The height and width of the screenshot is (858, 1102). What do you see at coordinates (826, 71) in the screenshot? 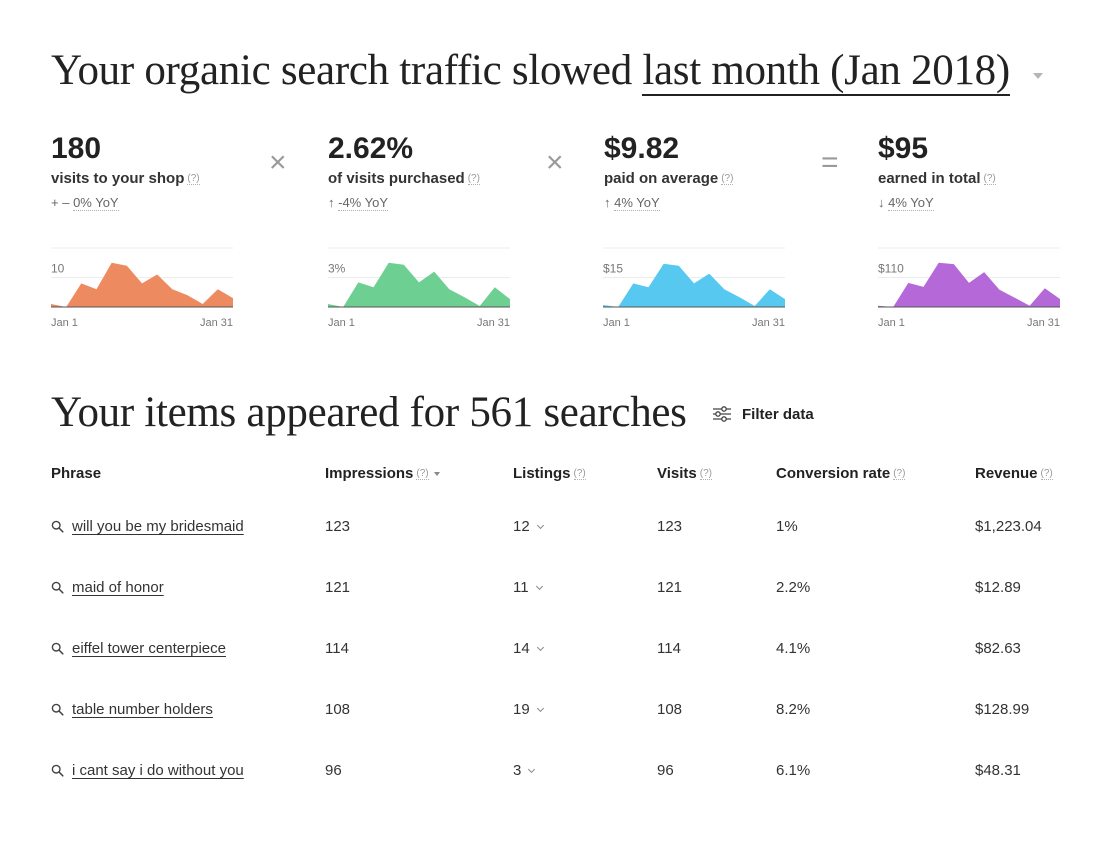
I see `period-selector: last month (Jan 2018)` at bounding box center [826, 71].